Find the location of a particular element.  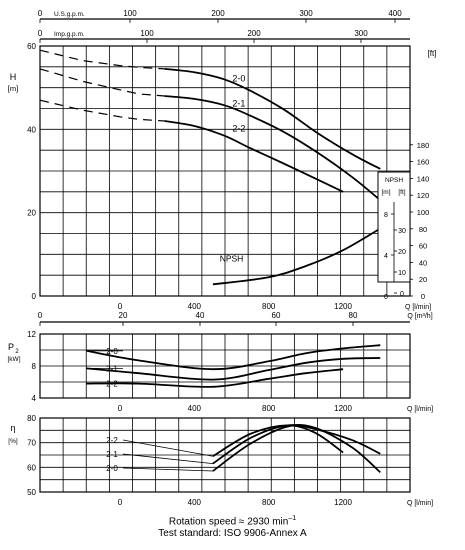

p-curve-label-2-1: 2-1 is located at coordinates (112, 368).